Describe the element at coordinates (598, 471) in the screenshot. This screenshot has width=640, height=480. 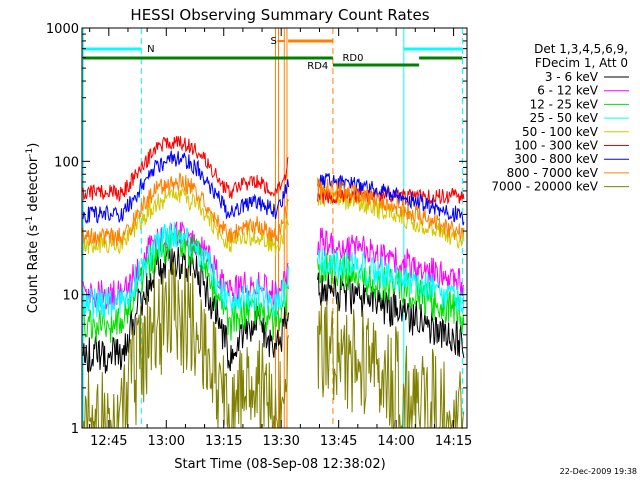
I see `footer-timestamp: 22-Dec-2009 19:38` at that location.